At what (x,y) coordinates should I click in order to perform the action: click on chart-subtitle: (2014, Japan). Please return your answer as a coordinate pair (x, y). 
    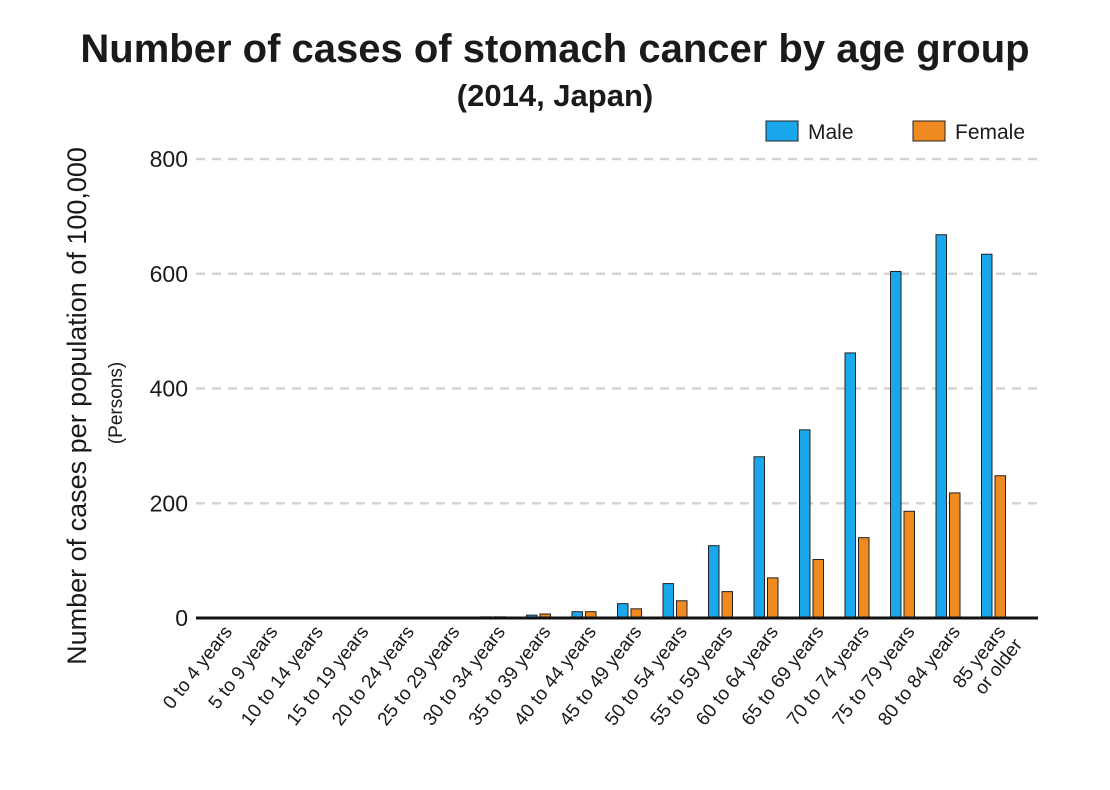
    Looking at the image, I should click on (555, 95).